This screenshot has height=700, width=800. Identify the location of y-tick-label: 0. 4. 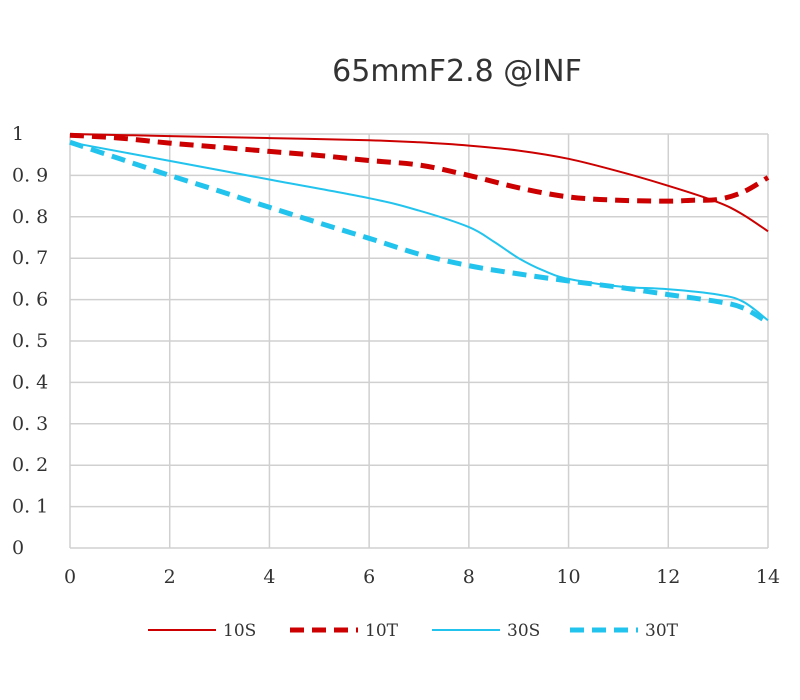
(30, 382).